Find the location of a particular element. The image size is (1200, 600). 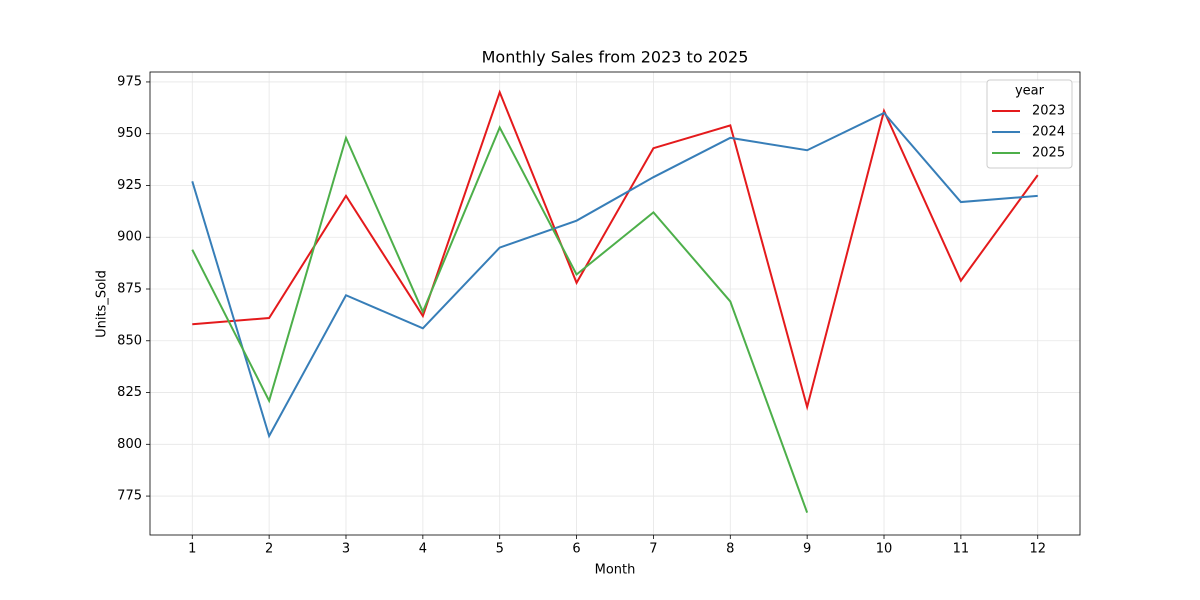

y-tick-label: 925 is located at coordinates (129, 185).